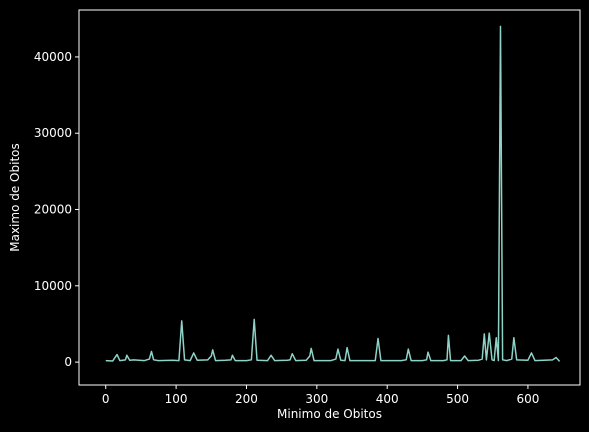  What do you see at coordinates (68, 362) in the screenshot?
I see `y-tick-label: 0` at bounding box center [68, 362].